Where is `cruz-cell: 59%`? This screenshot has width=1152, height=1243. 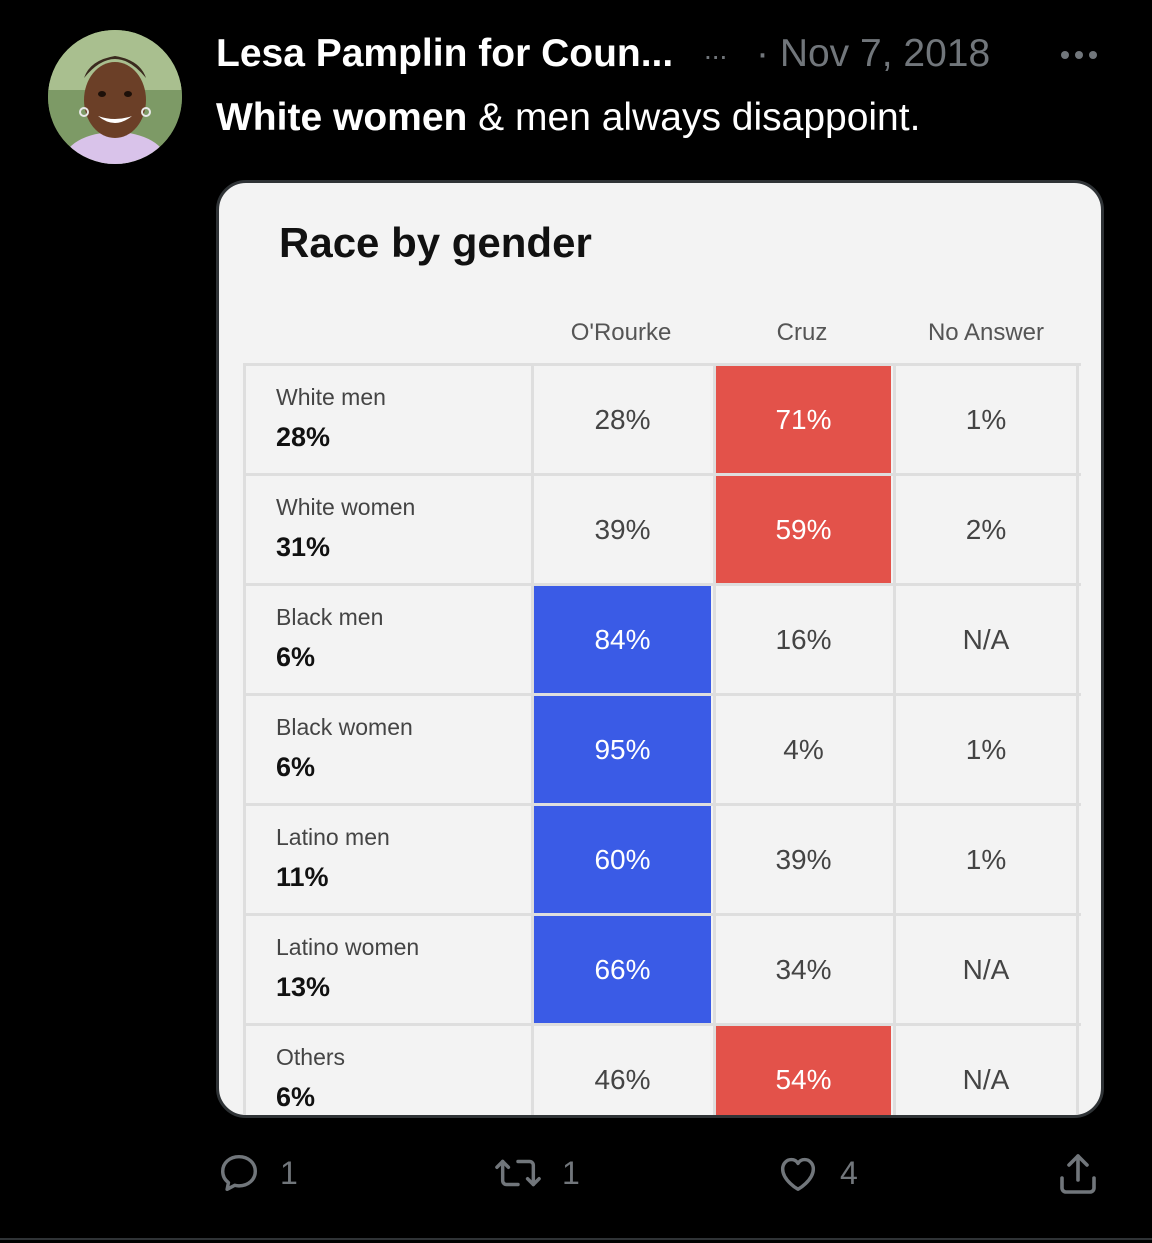 cruz-cell: 59% is located at coordinates (802, 529).